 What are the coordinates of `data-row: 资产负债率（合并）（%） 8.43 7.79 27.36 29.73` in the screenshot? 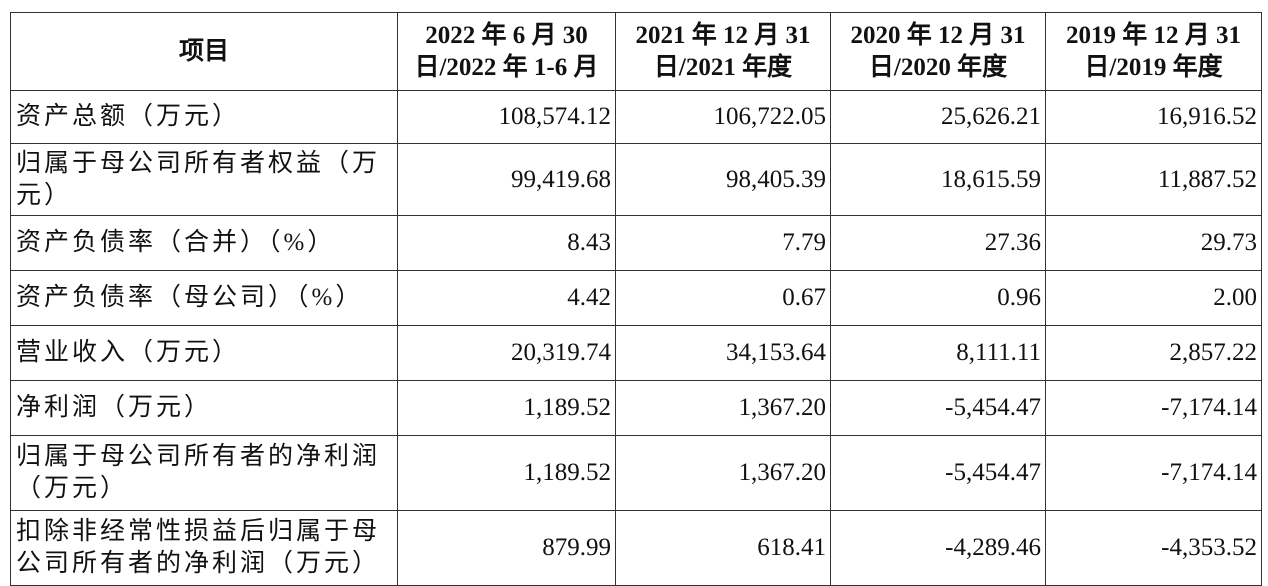 It's located at (636, 243).